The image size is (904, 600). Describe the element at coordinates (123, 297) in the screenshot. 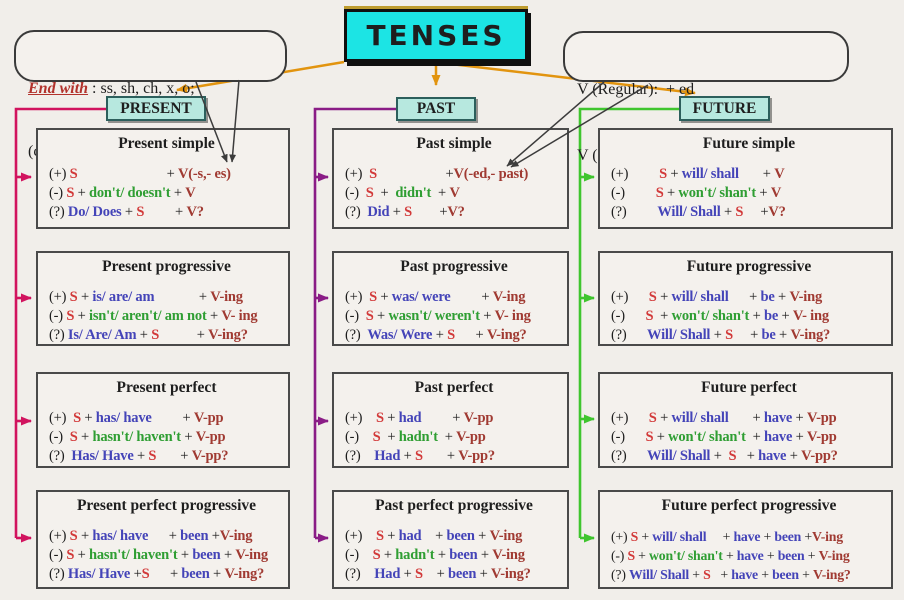

I see `formula-segment: is/ are/ am` at that location.